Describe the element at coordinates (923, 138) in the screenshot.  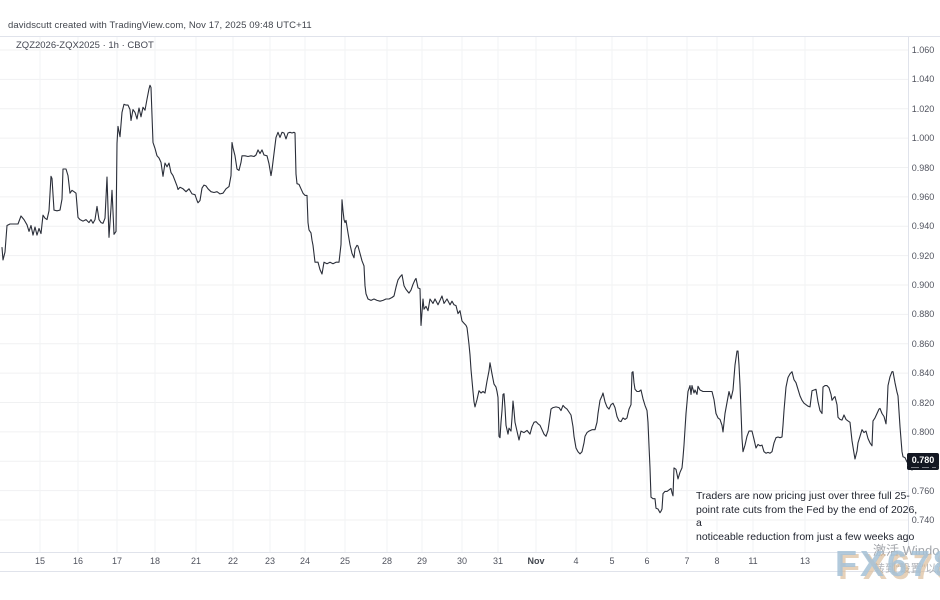
I see `price-axis-label: 1.000` at that location.